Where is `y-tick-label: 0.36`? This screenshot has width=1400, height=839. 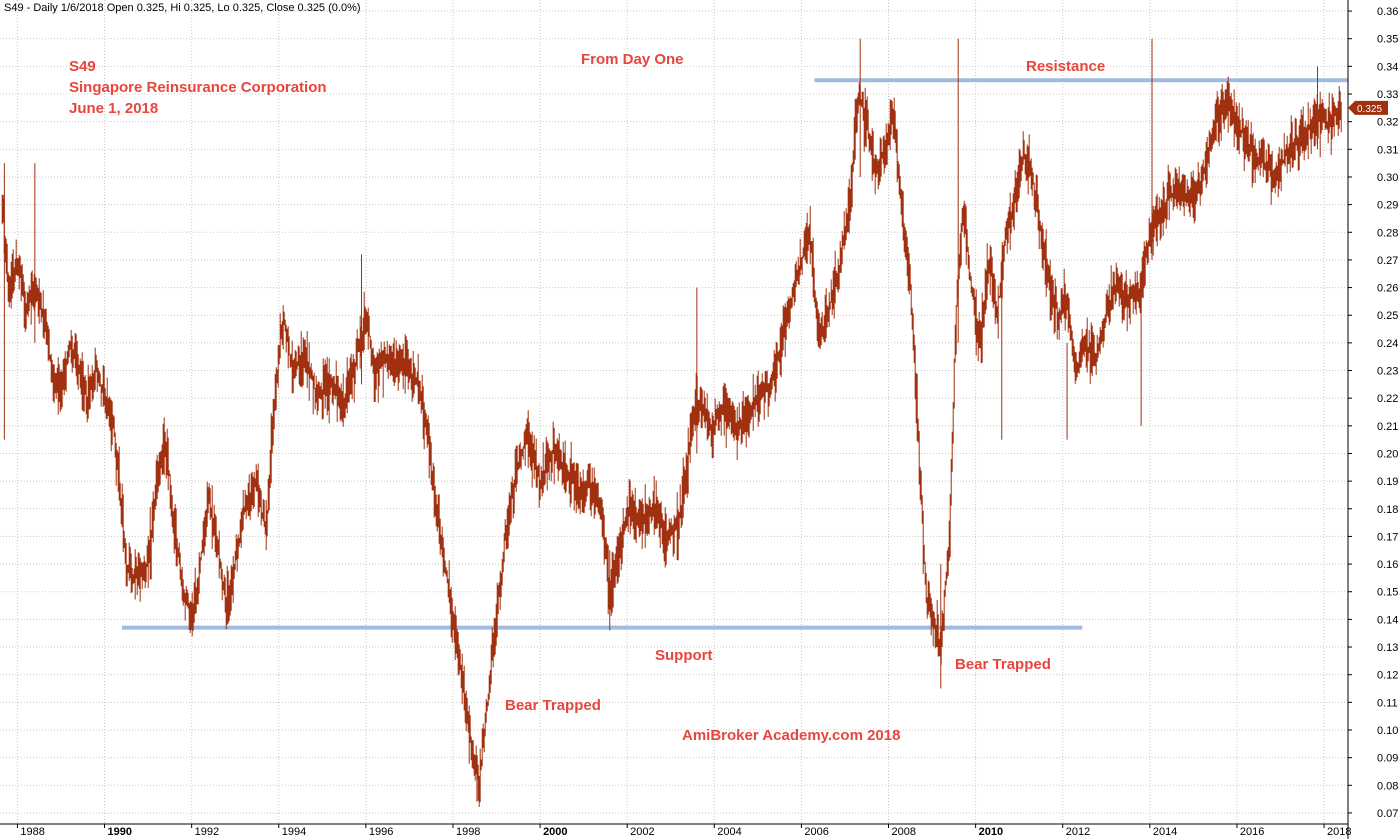
y-tick-label: 0.36 is located at coordinates (1387, 12).